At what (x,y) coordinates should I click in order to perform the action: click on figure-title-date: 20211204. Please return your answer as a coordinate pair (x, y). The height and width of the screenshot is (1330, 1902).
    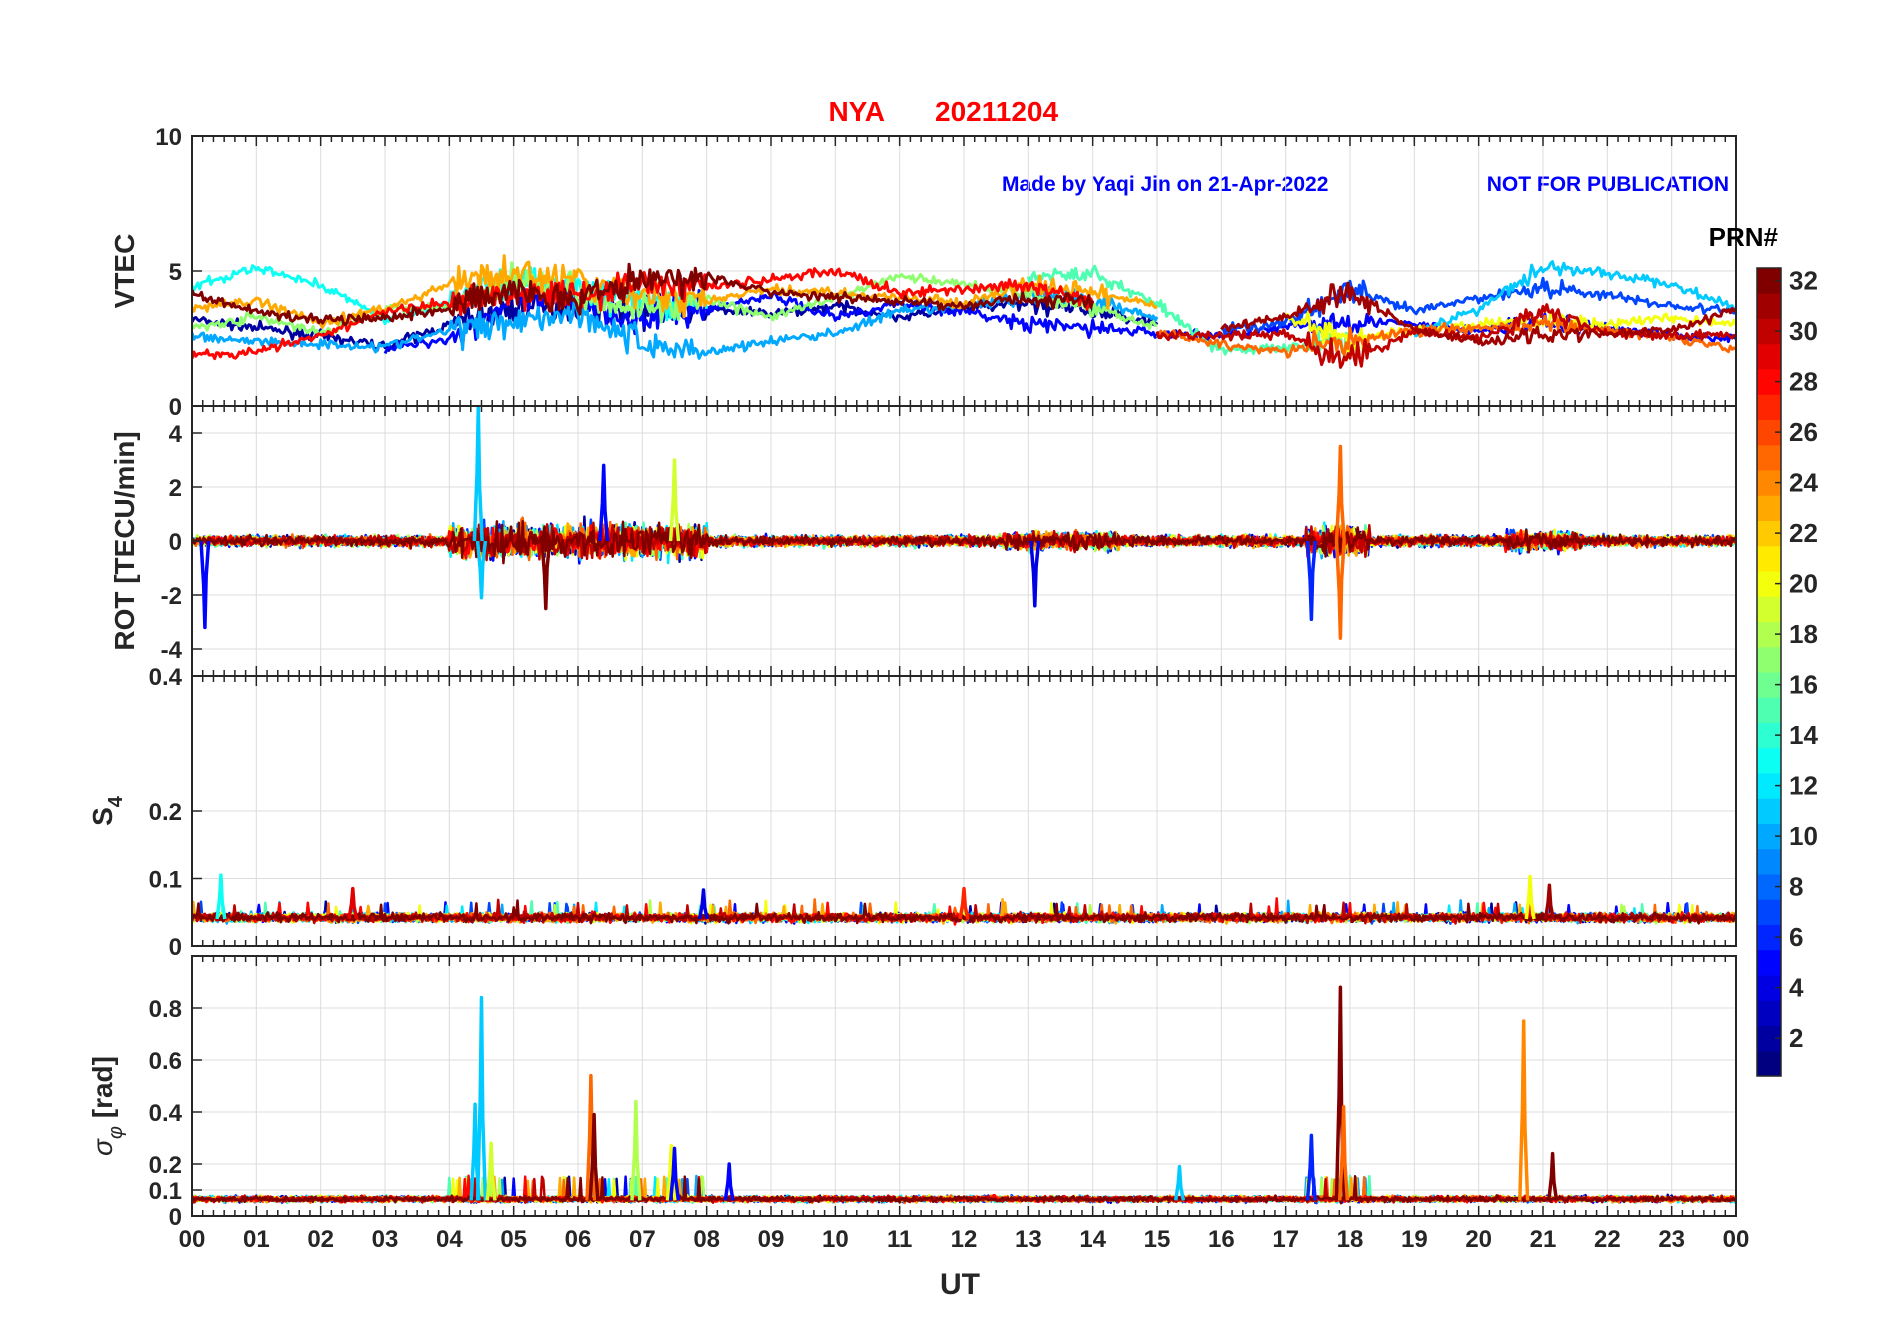
    Looking at the image, I should click on (996, 111).